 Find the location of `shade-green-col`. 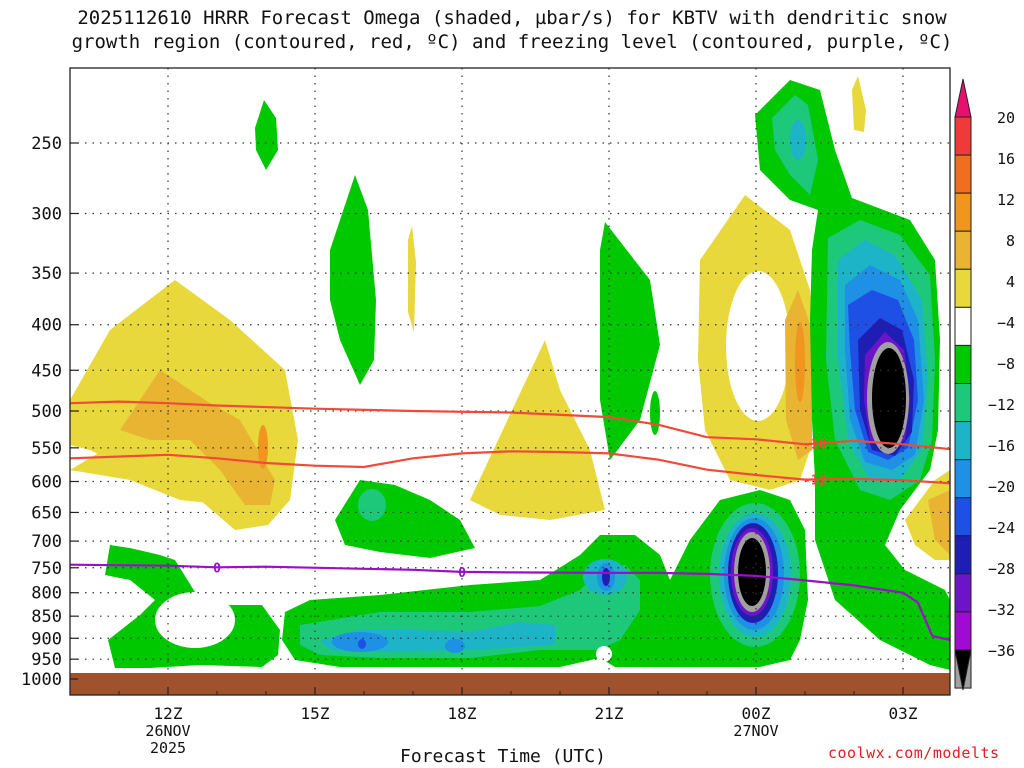

shade-green-col is located at coordinates (630, 341).